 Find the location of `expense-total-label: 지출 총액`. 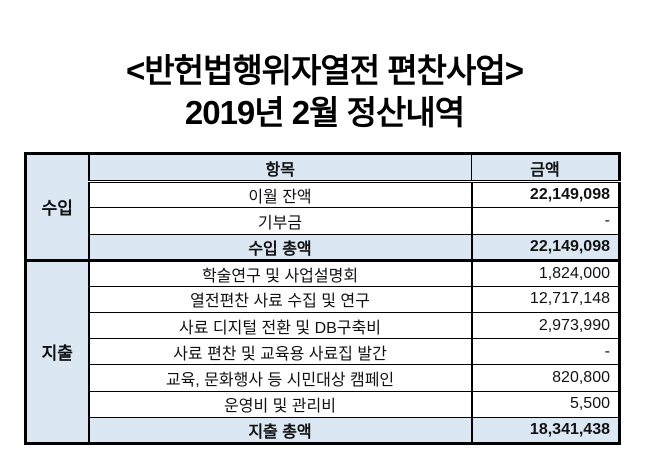

expense-total-label: 지출 총액 is located at coordinates (280, 430).